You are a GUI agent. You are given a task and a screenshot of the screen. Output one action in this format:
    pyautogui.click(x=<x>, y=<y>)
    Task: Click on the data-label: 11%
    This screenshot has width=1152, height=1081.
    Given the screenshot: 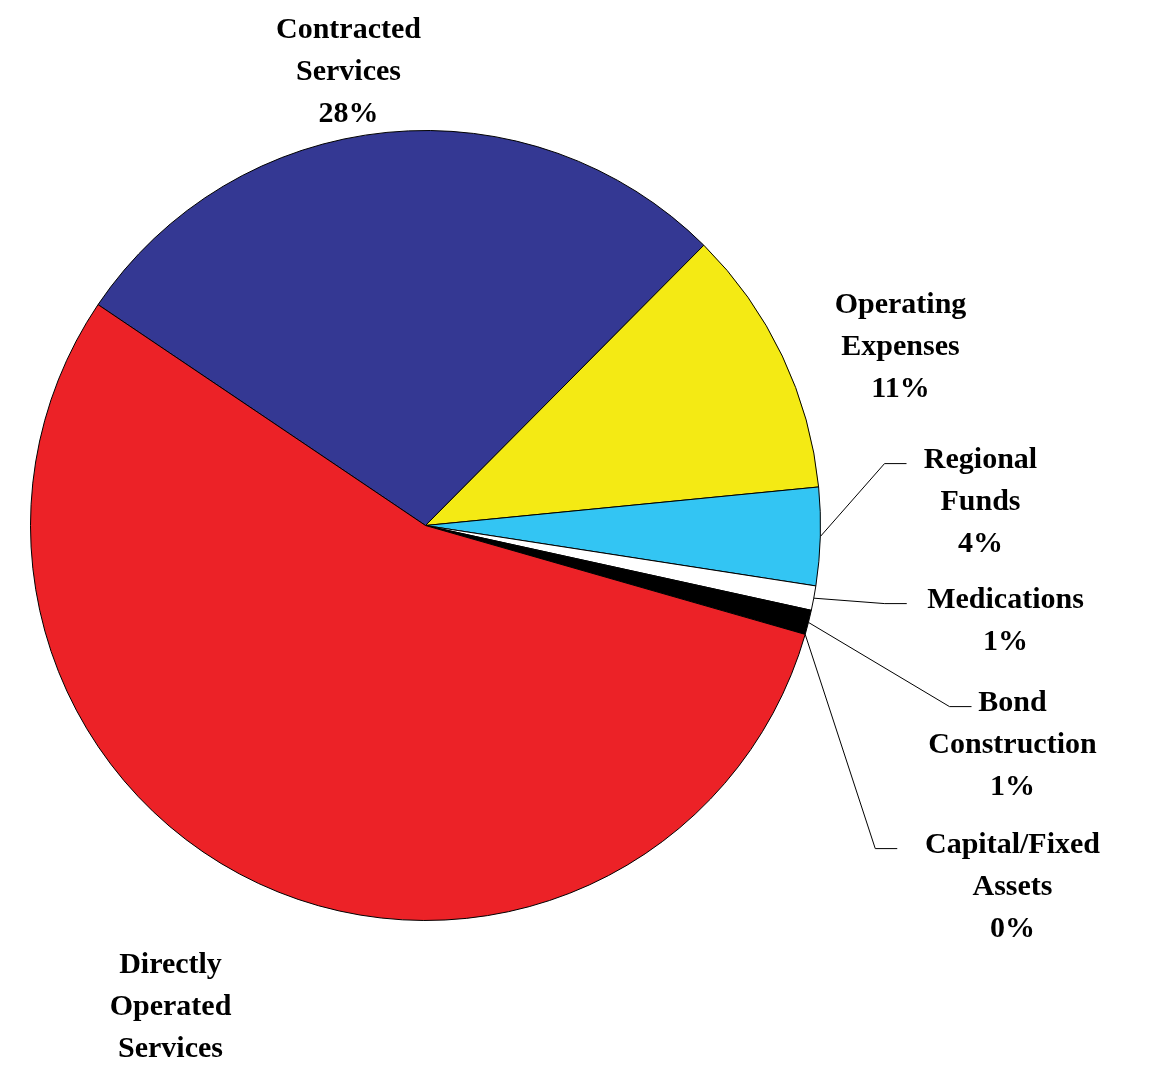 What is the action you would take?
    pyautogui.click(x=900, y=386)
    